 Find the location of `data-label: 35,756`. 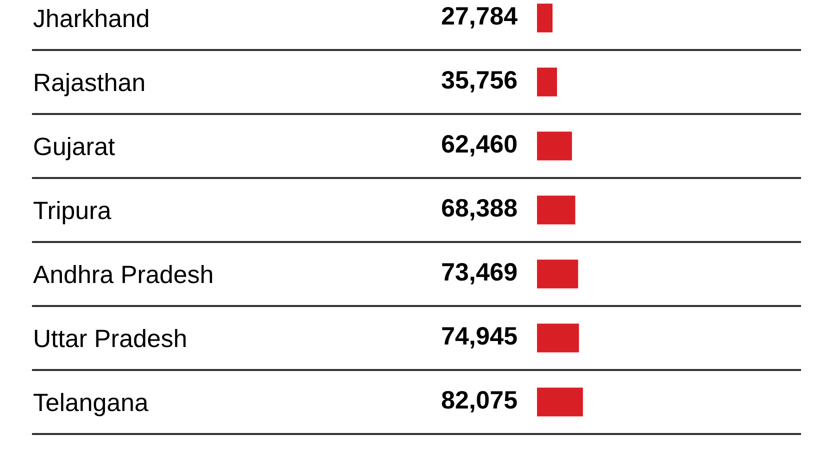

data-label: 35,756 is located at coordinates (479, 81).